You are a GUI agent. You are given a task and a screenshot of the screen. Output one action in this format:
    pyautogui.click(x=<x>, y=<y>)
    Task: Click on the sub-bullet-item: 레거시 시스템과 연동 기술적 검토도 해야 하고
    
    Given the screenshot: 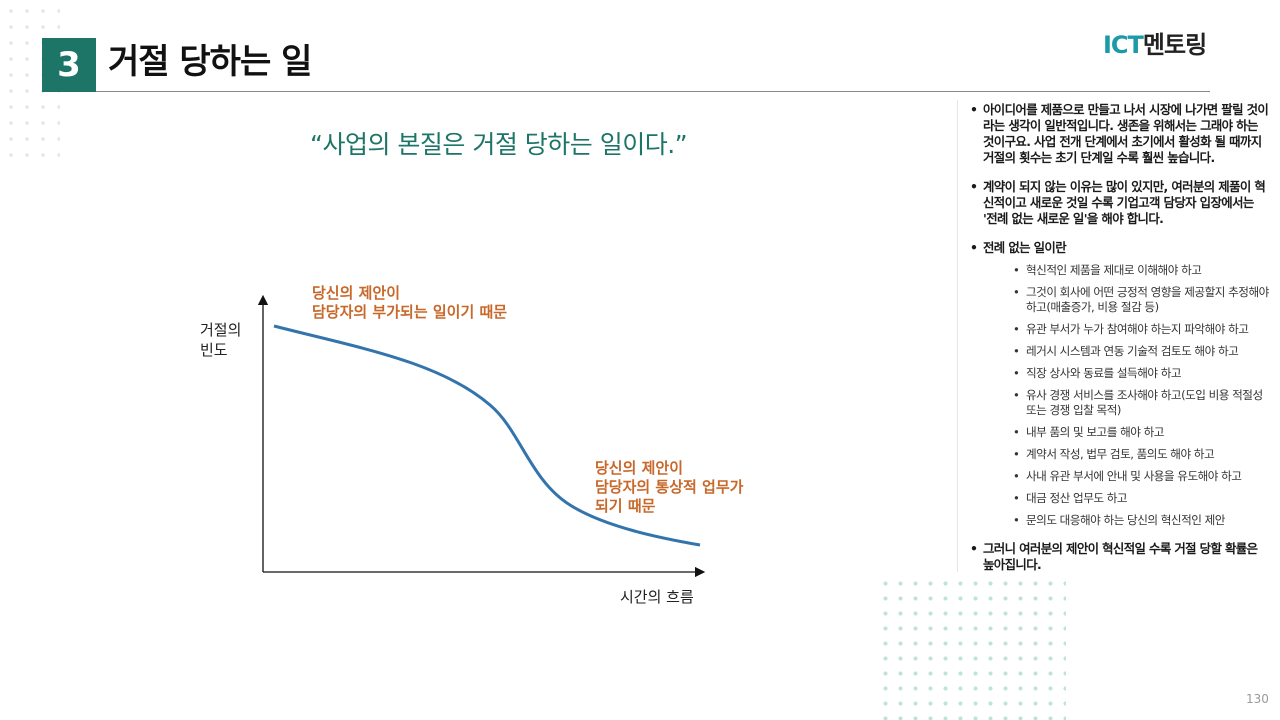 What is the action you would take?
    pyautogui.click(x=1141, y=351)
    